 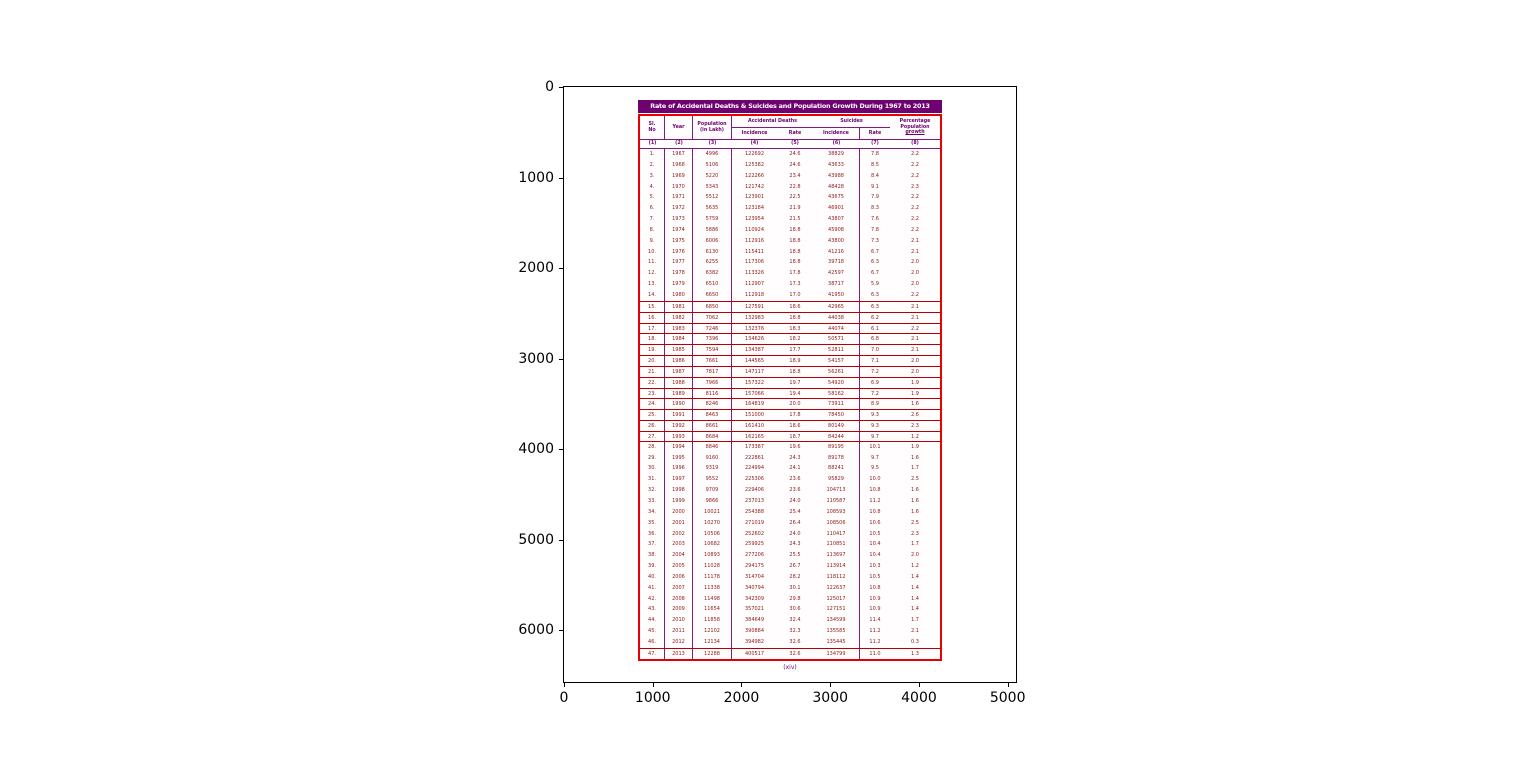 I want to click on table-row: 24. 1990 8246 164819 20.0 73911 8.9 1.6, so click(x=790, y=404).